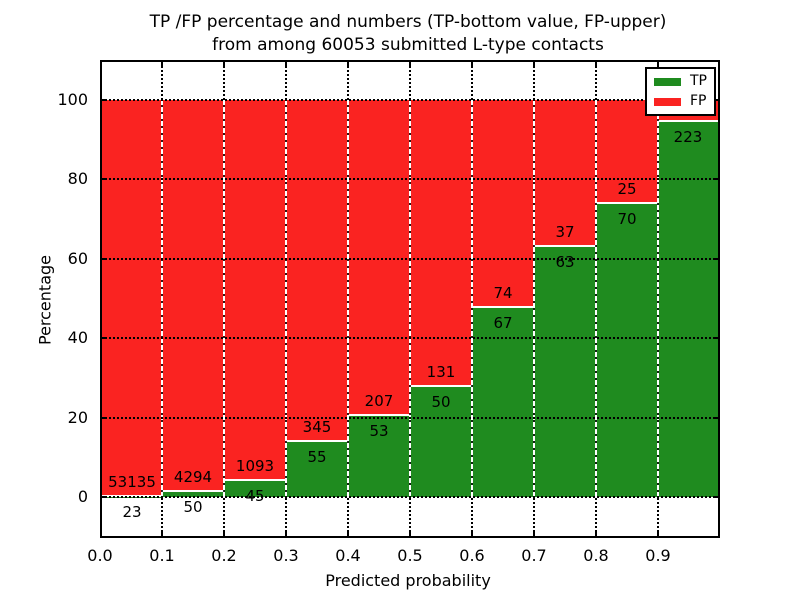 The width and height of the screenshot is (800, 600). What do you see at coordinates (255, 496) in the screenshot?
I see `tp-count-label: 45` at bounding box center [255, 496].